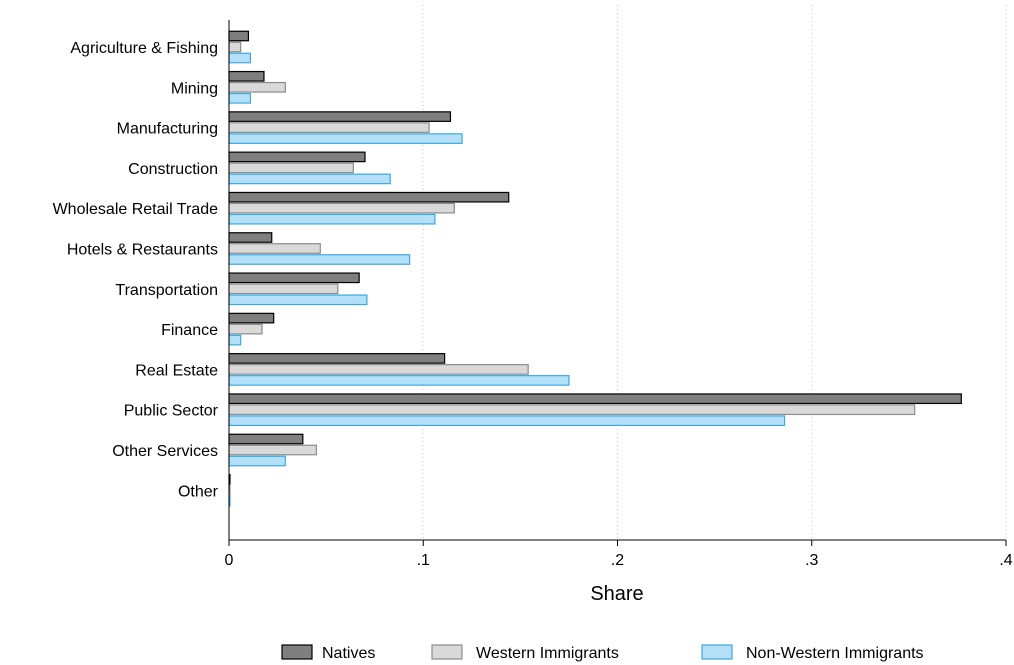 This screenshot has height=665, width=1014. Describe the element at coordinates (1005, 560) in the screenshot. I see `x-tick-label: .4` at that location.